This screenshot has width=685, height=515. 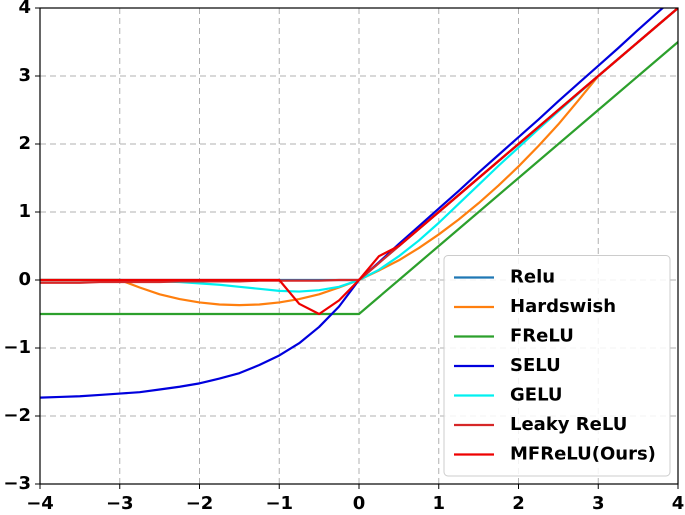 I want to click on x-tick-label: 4, so click(x=678, y=503).